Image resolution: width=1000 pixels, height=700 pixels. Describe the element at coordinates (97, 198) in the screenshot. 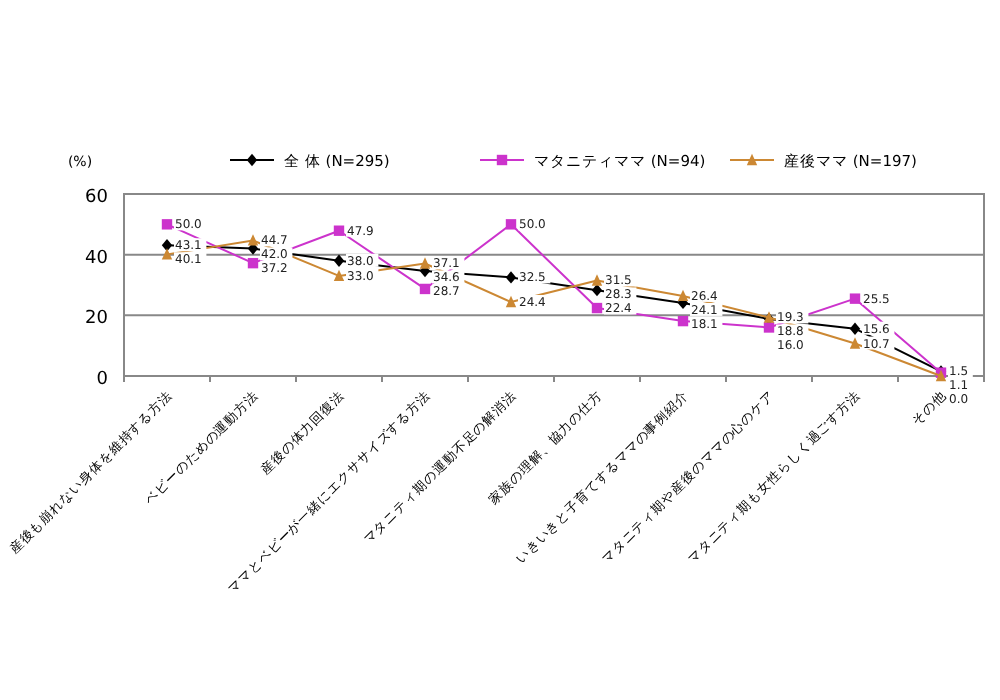

I see `y-tick-label: 60` at that location.